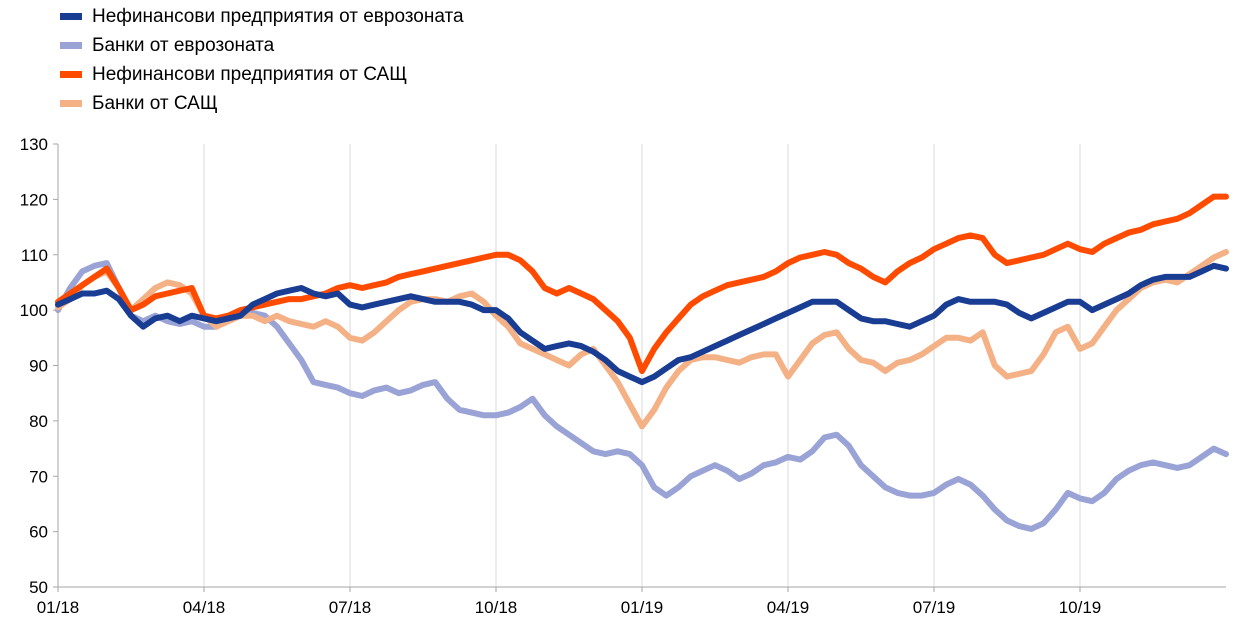 Image resolution: width=1240 pixels, height=633 pixels. Describe the element at coordinates (71, 103) in the screenshot. I see `legend-swatch-banks-us` at that location.